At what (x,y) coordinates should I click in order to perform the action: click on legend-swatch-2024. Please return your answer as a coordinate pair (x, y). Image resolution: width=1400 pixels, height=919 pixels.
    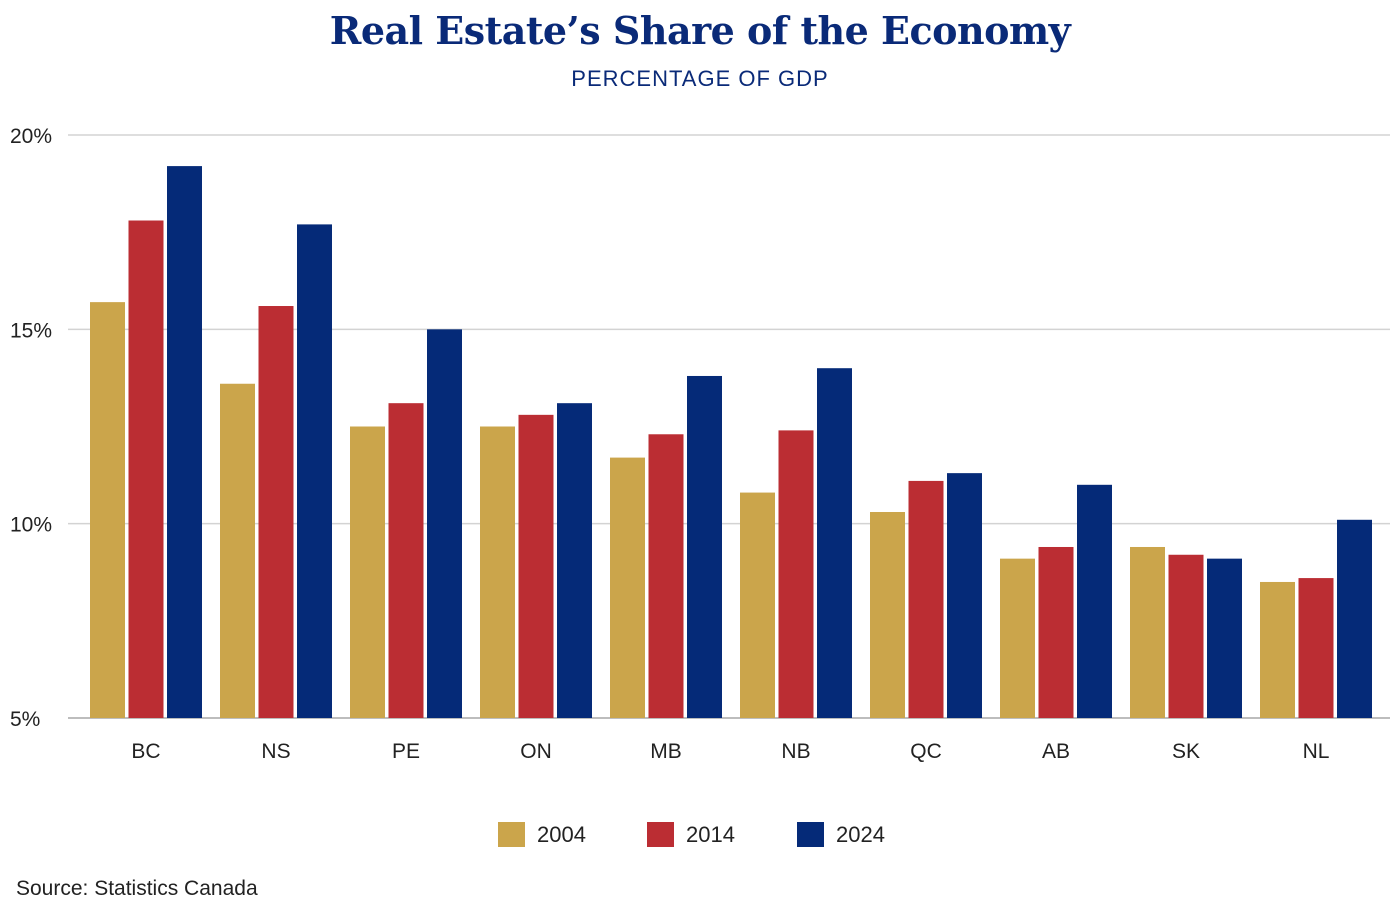
    Looking at the image, I should click on (810, 834).